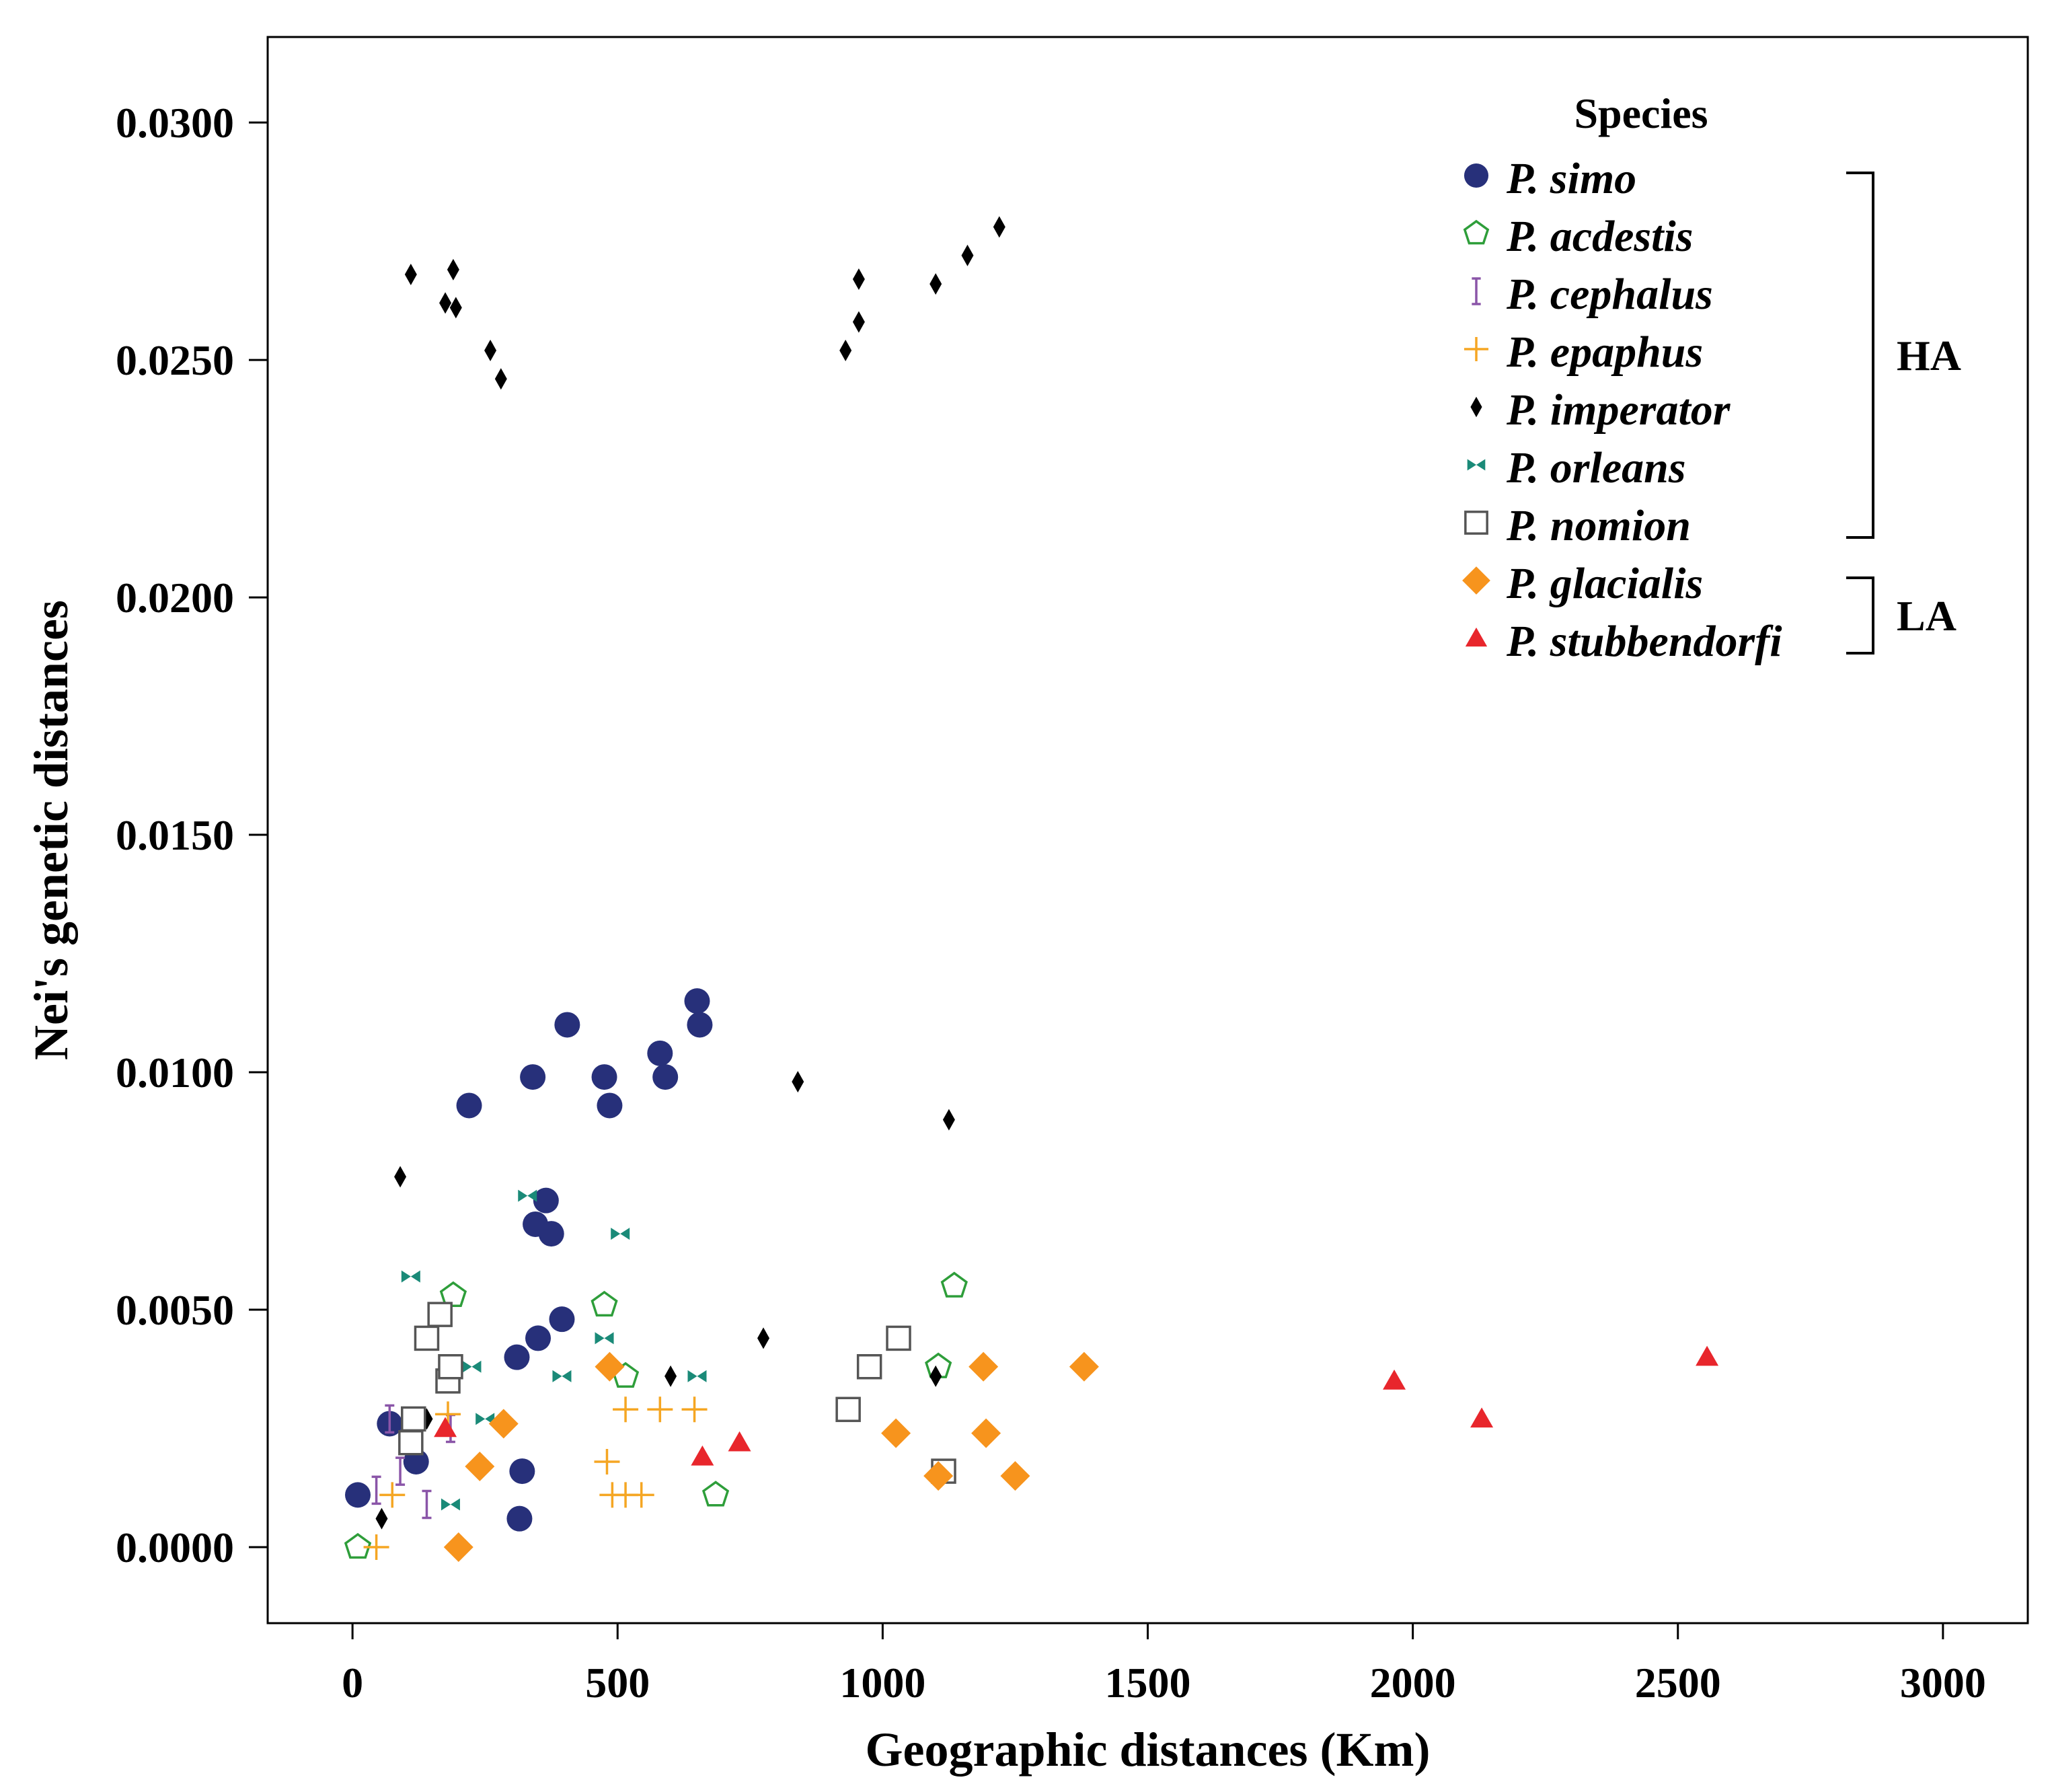  Describe the element at coordinates (1619, 410) in the screenshot. I see `legend-item-label: P. imperator` at that location.